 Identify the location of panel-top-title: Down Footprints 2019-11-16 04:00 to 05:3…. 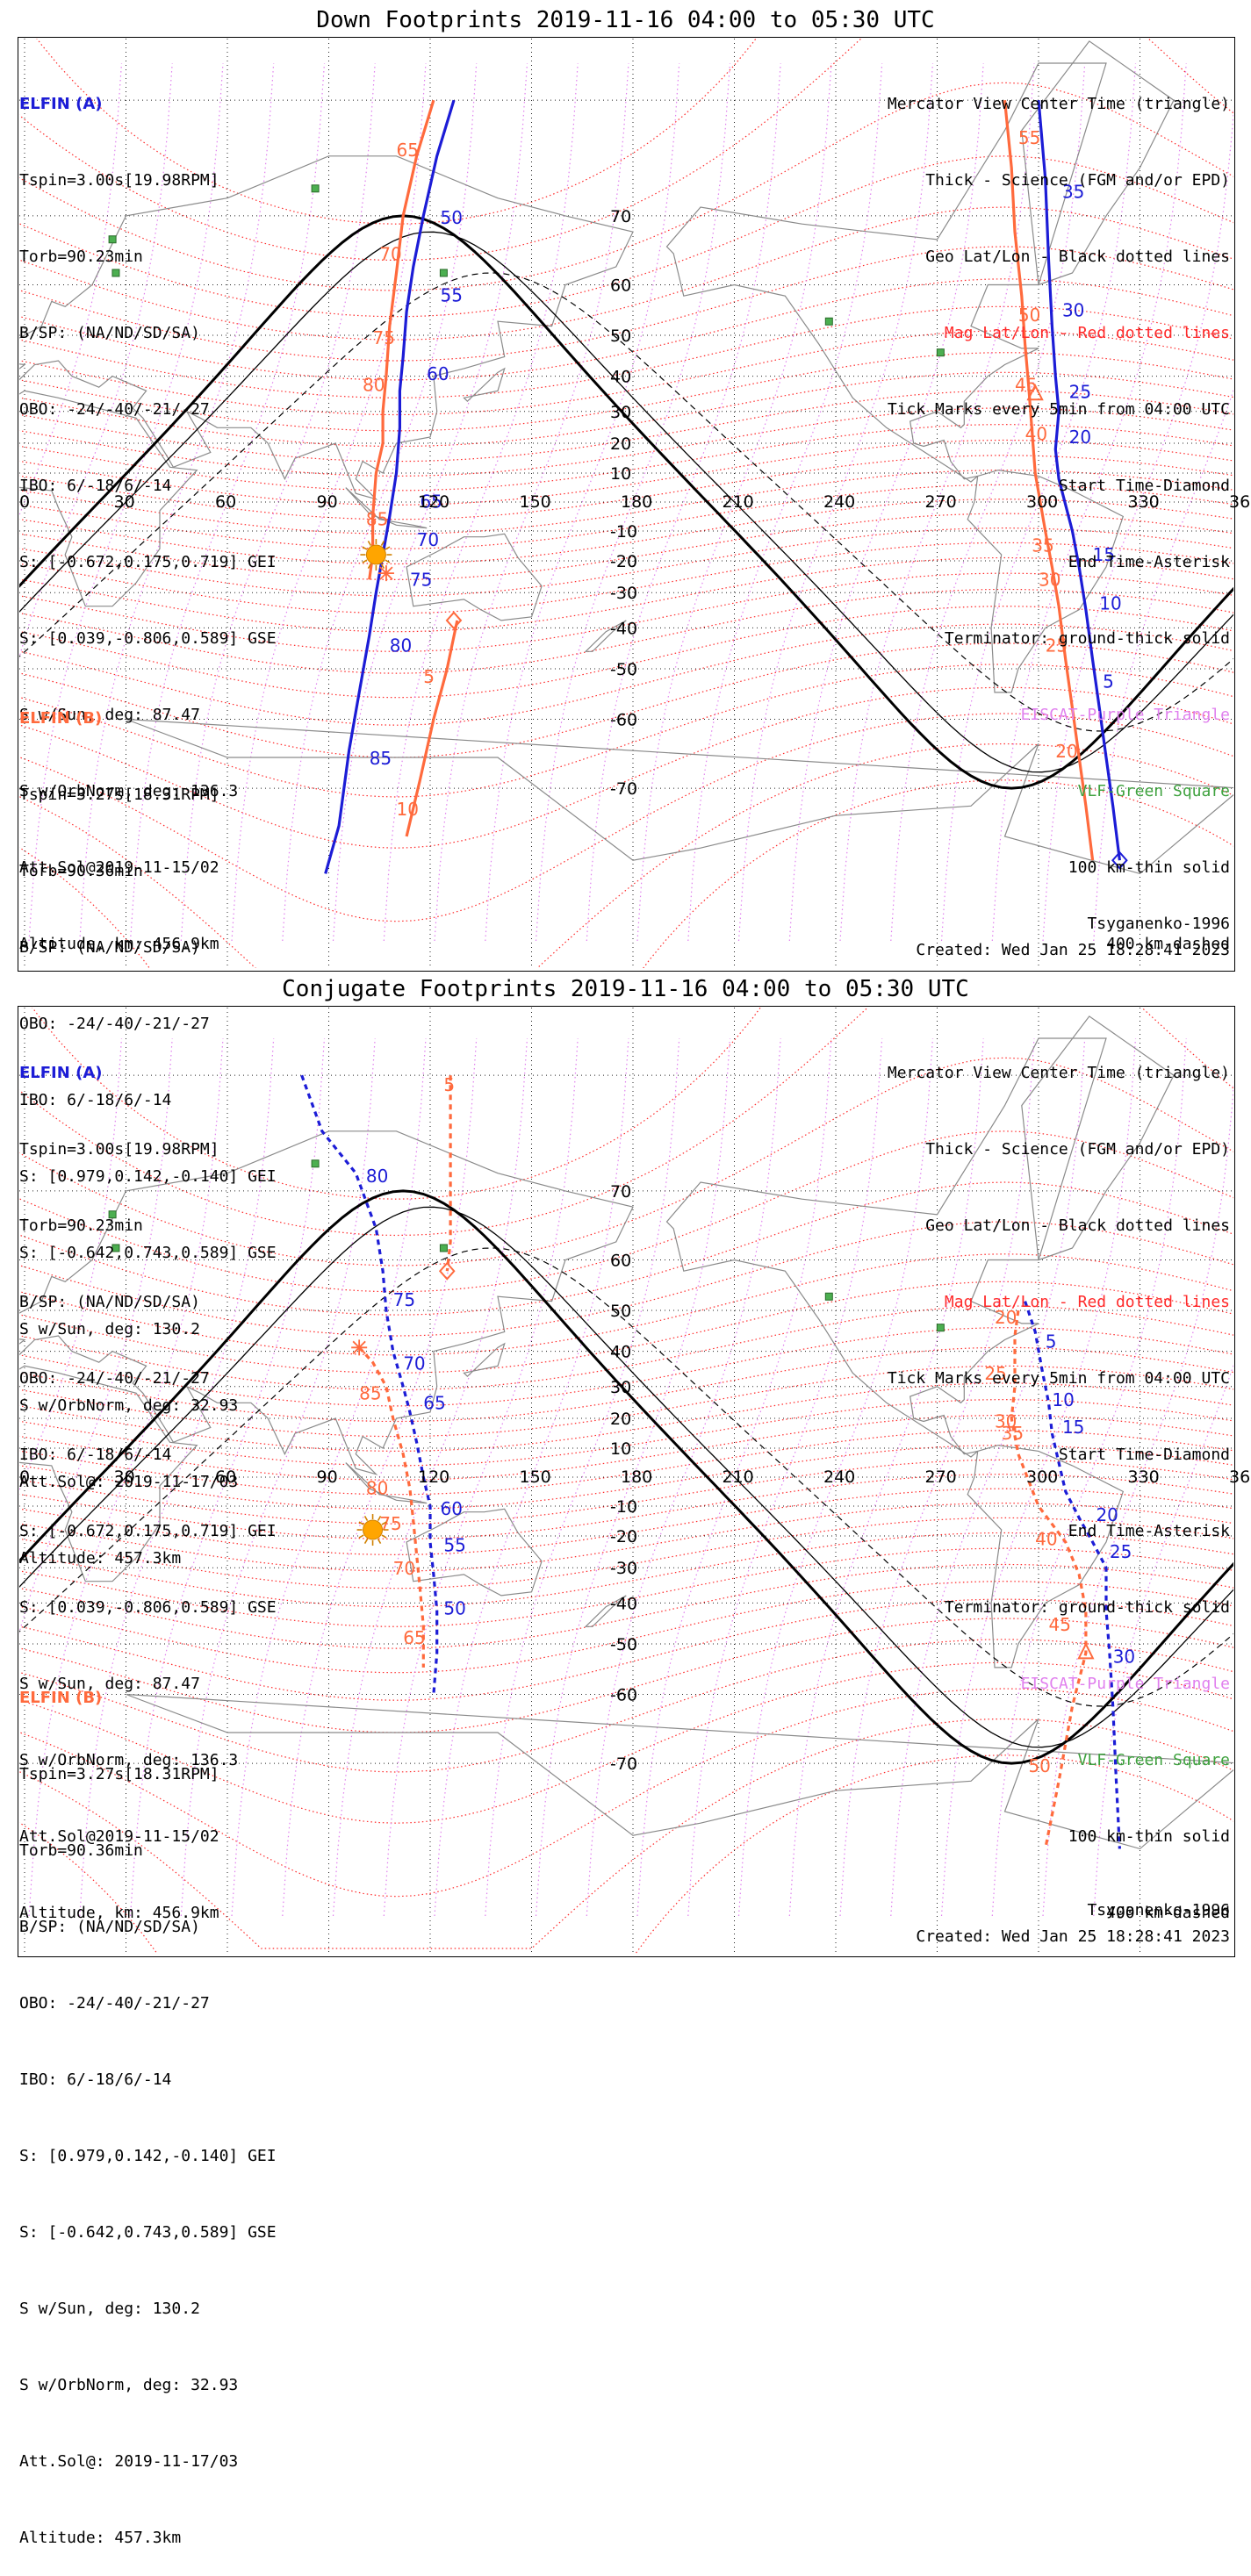
(625, 20).